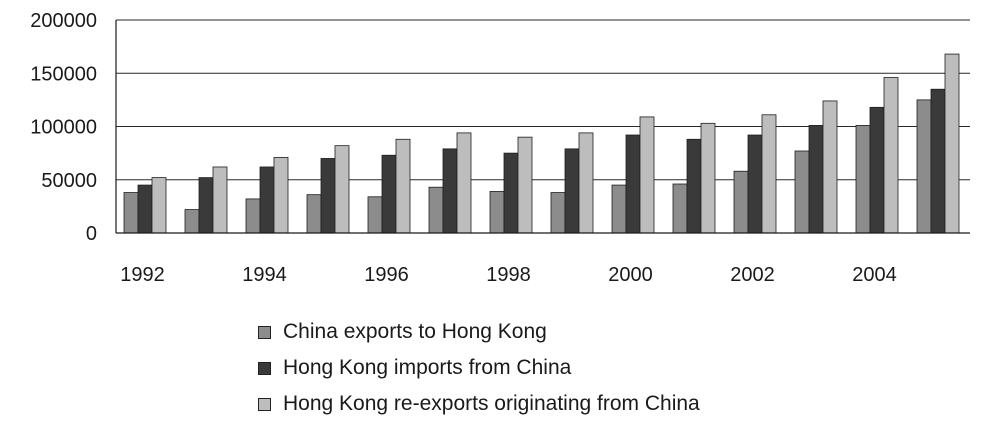  I want to click on x-tick-label: 2004, so click(874, 275).